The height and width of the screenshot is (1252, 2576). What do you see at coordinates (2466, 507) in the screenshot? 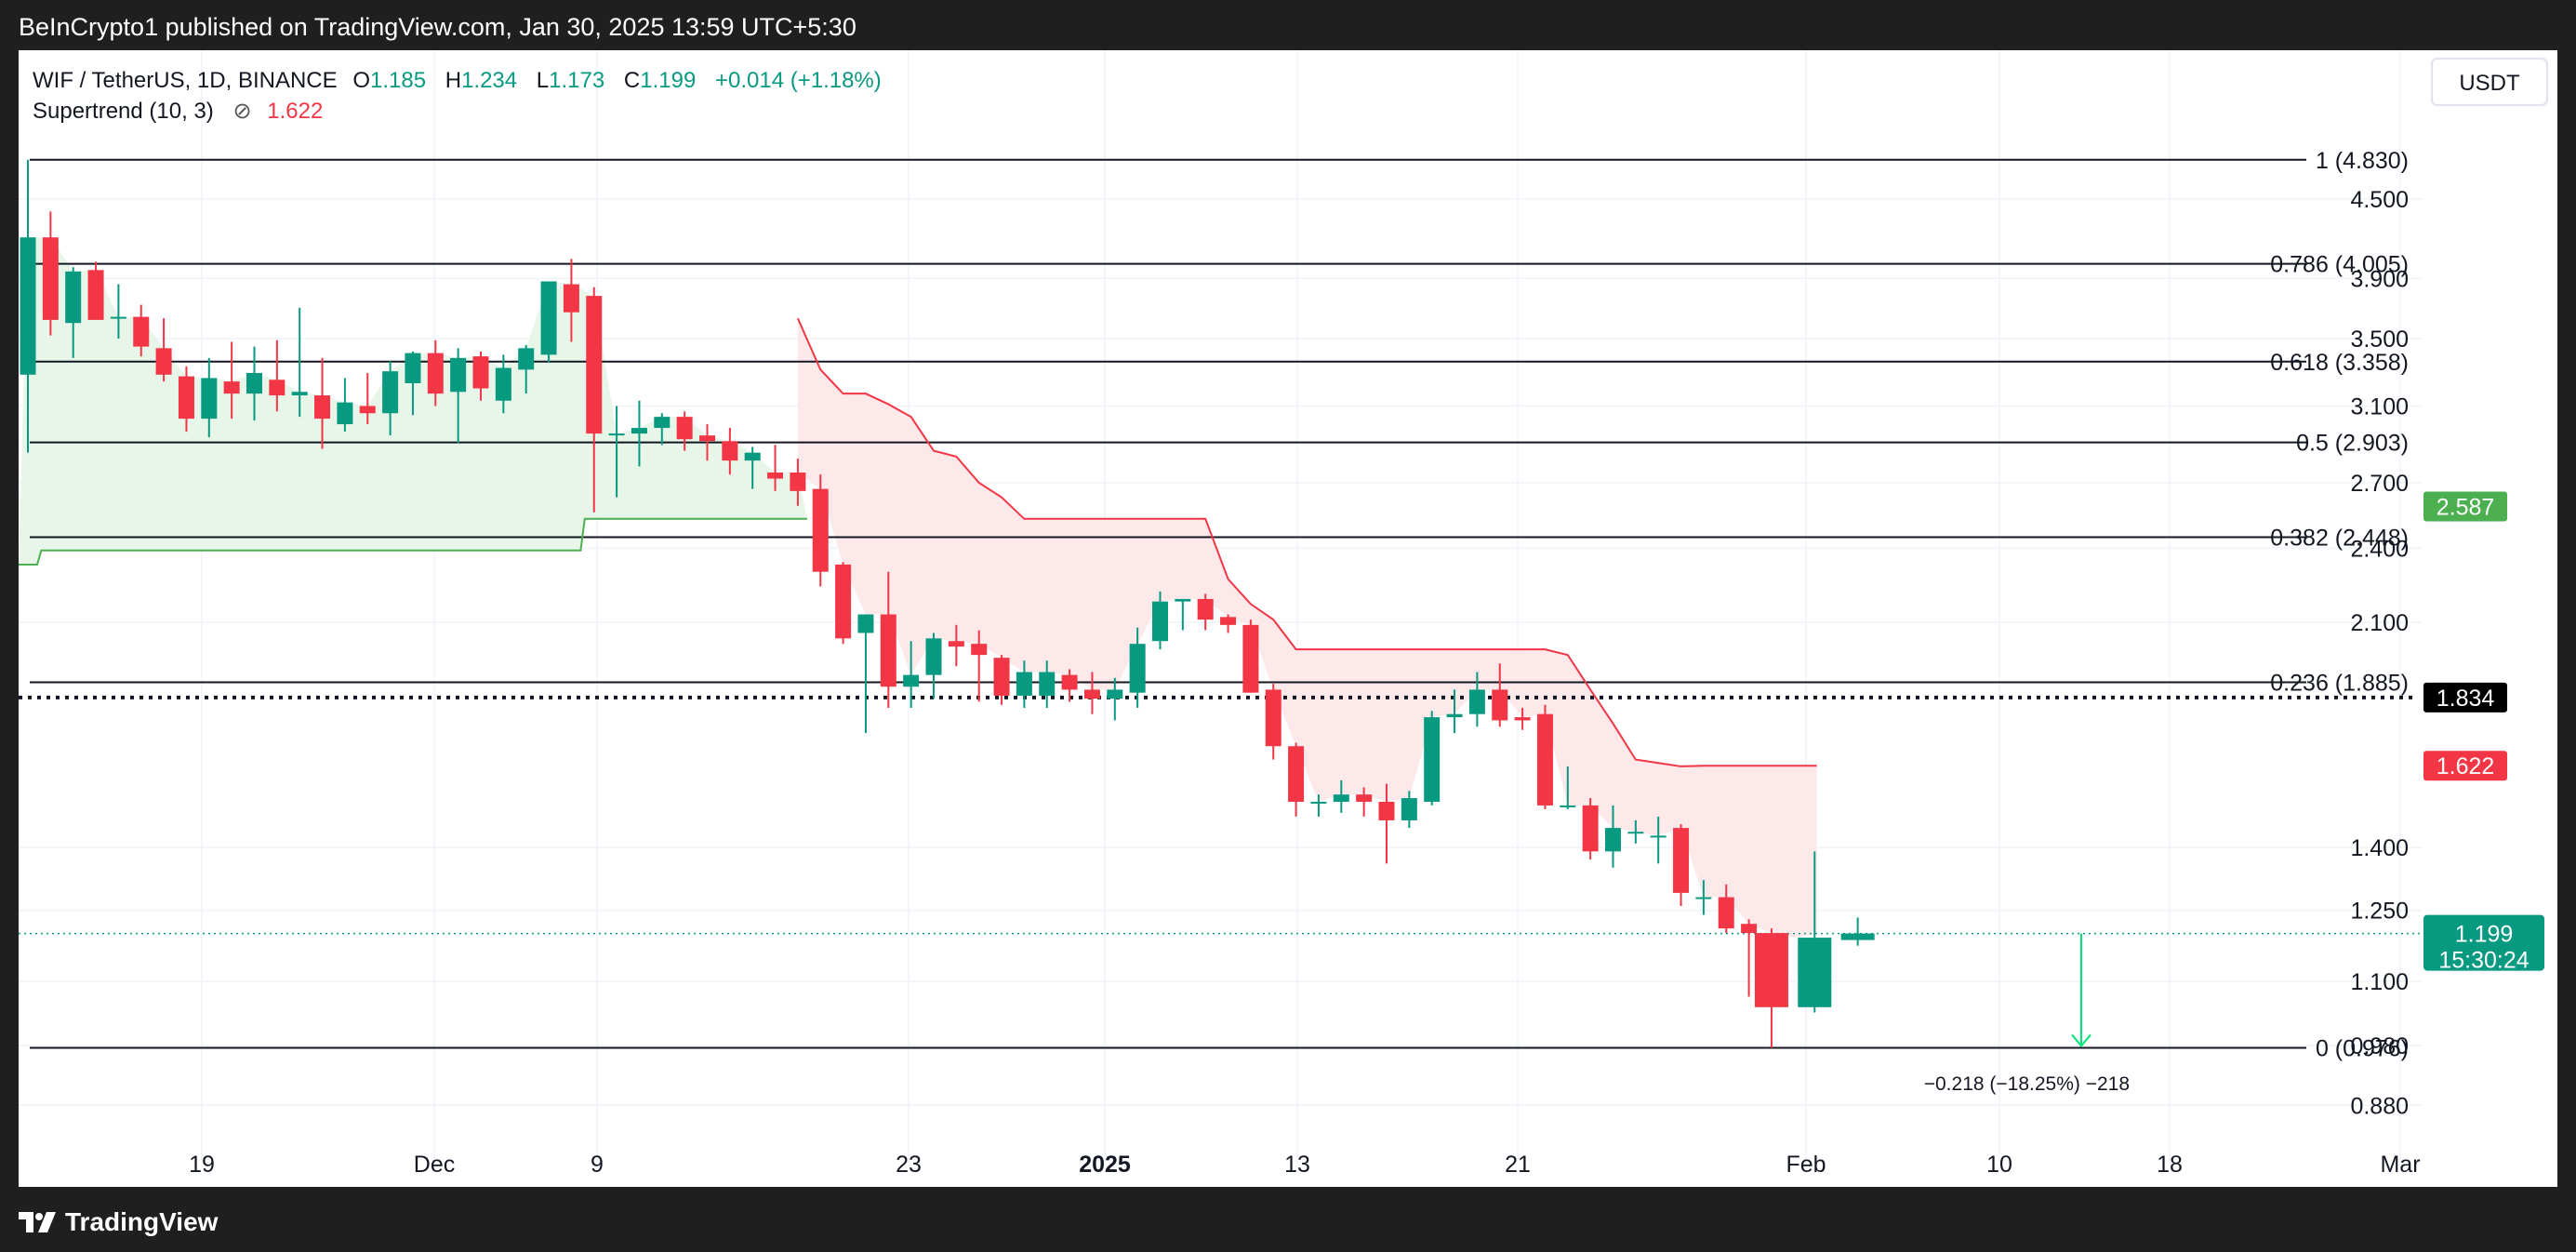
I see `price-tag-value: 2.587` at bounding box center [2466, 507].